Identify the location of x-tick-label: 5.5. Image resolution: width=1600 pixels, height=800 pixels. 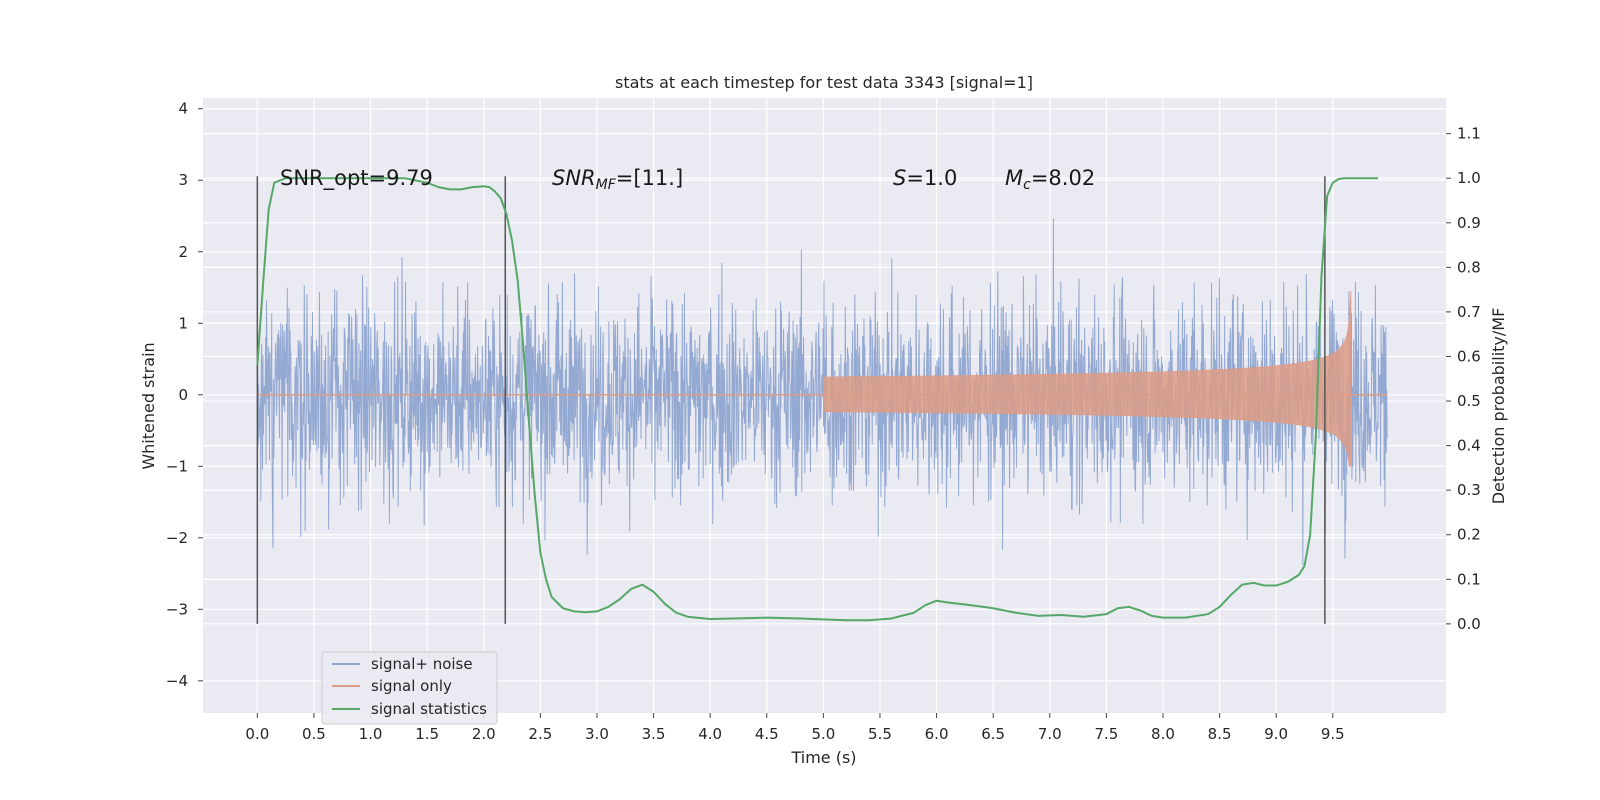
(880, 734).